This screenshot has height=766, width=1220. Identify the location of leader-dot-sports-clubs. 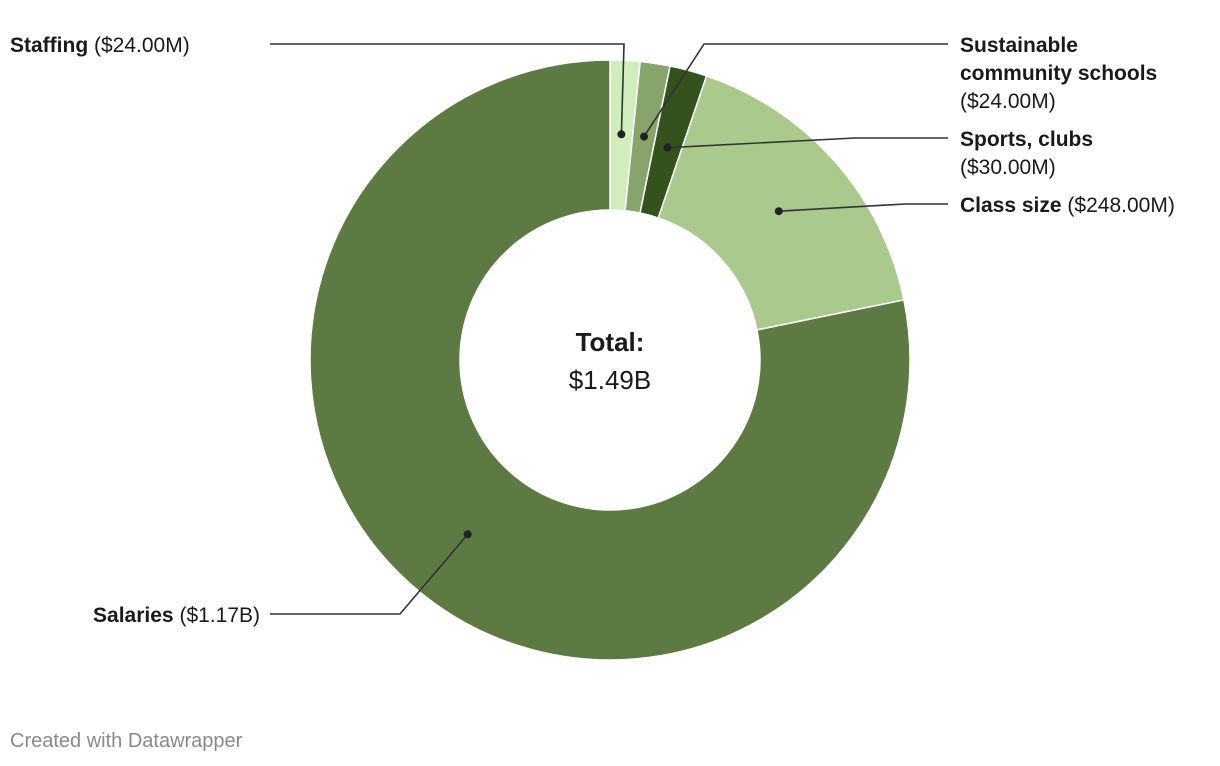
(667, 147).